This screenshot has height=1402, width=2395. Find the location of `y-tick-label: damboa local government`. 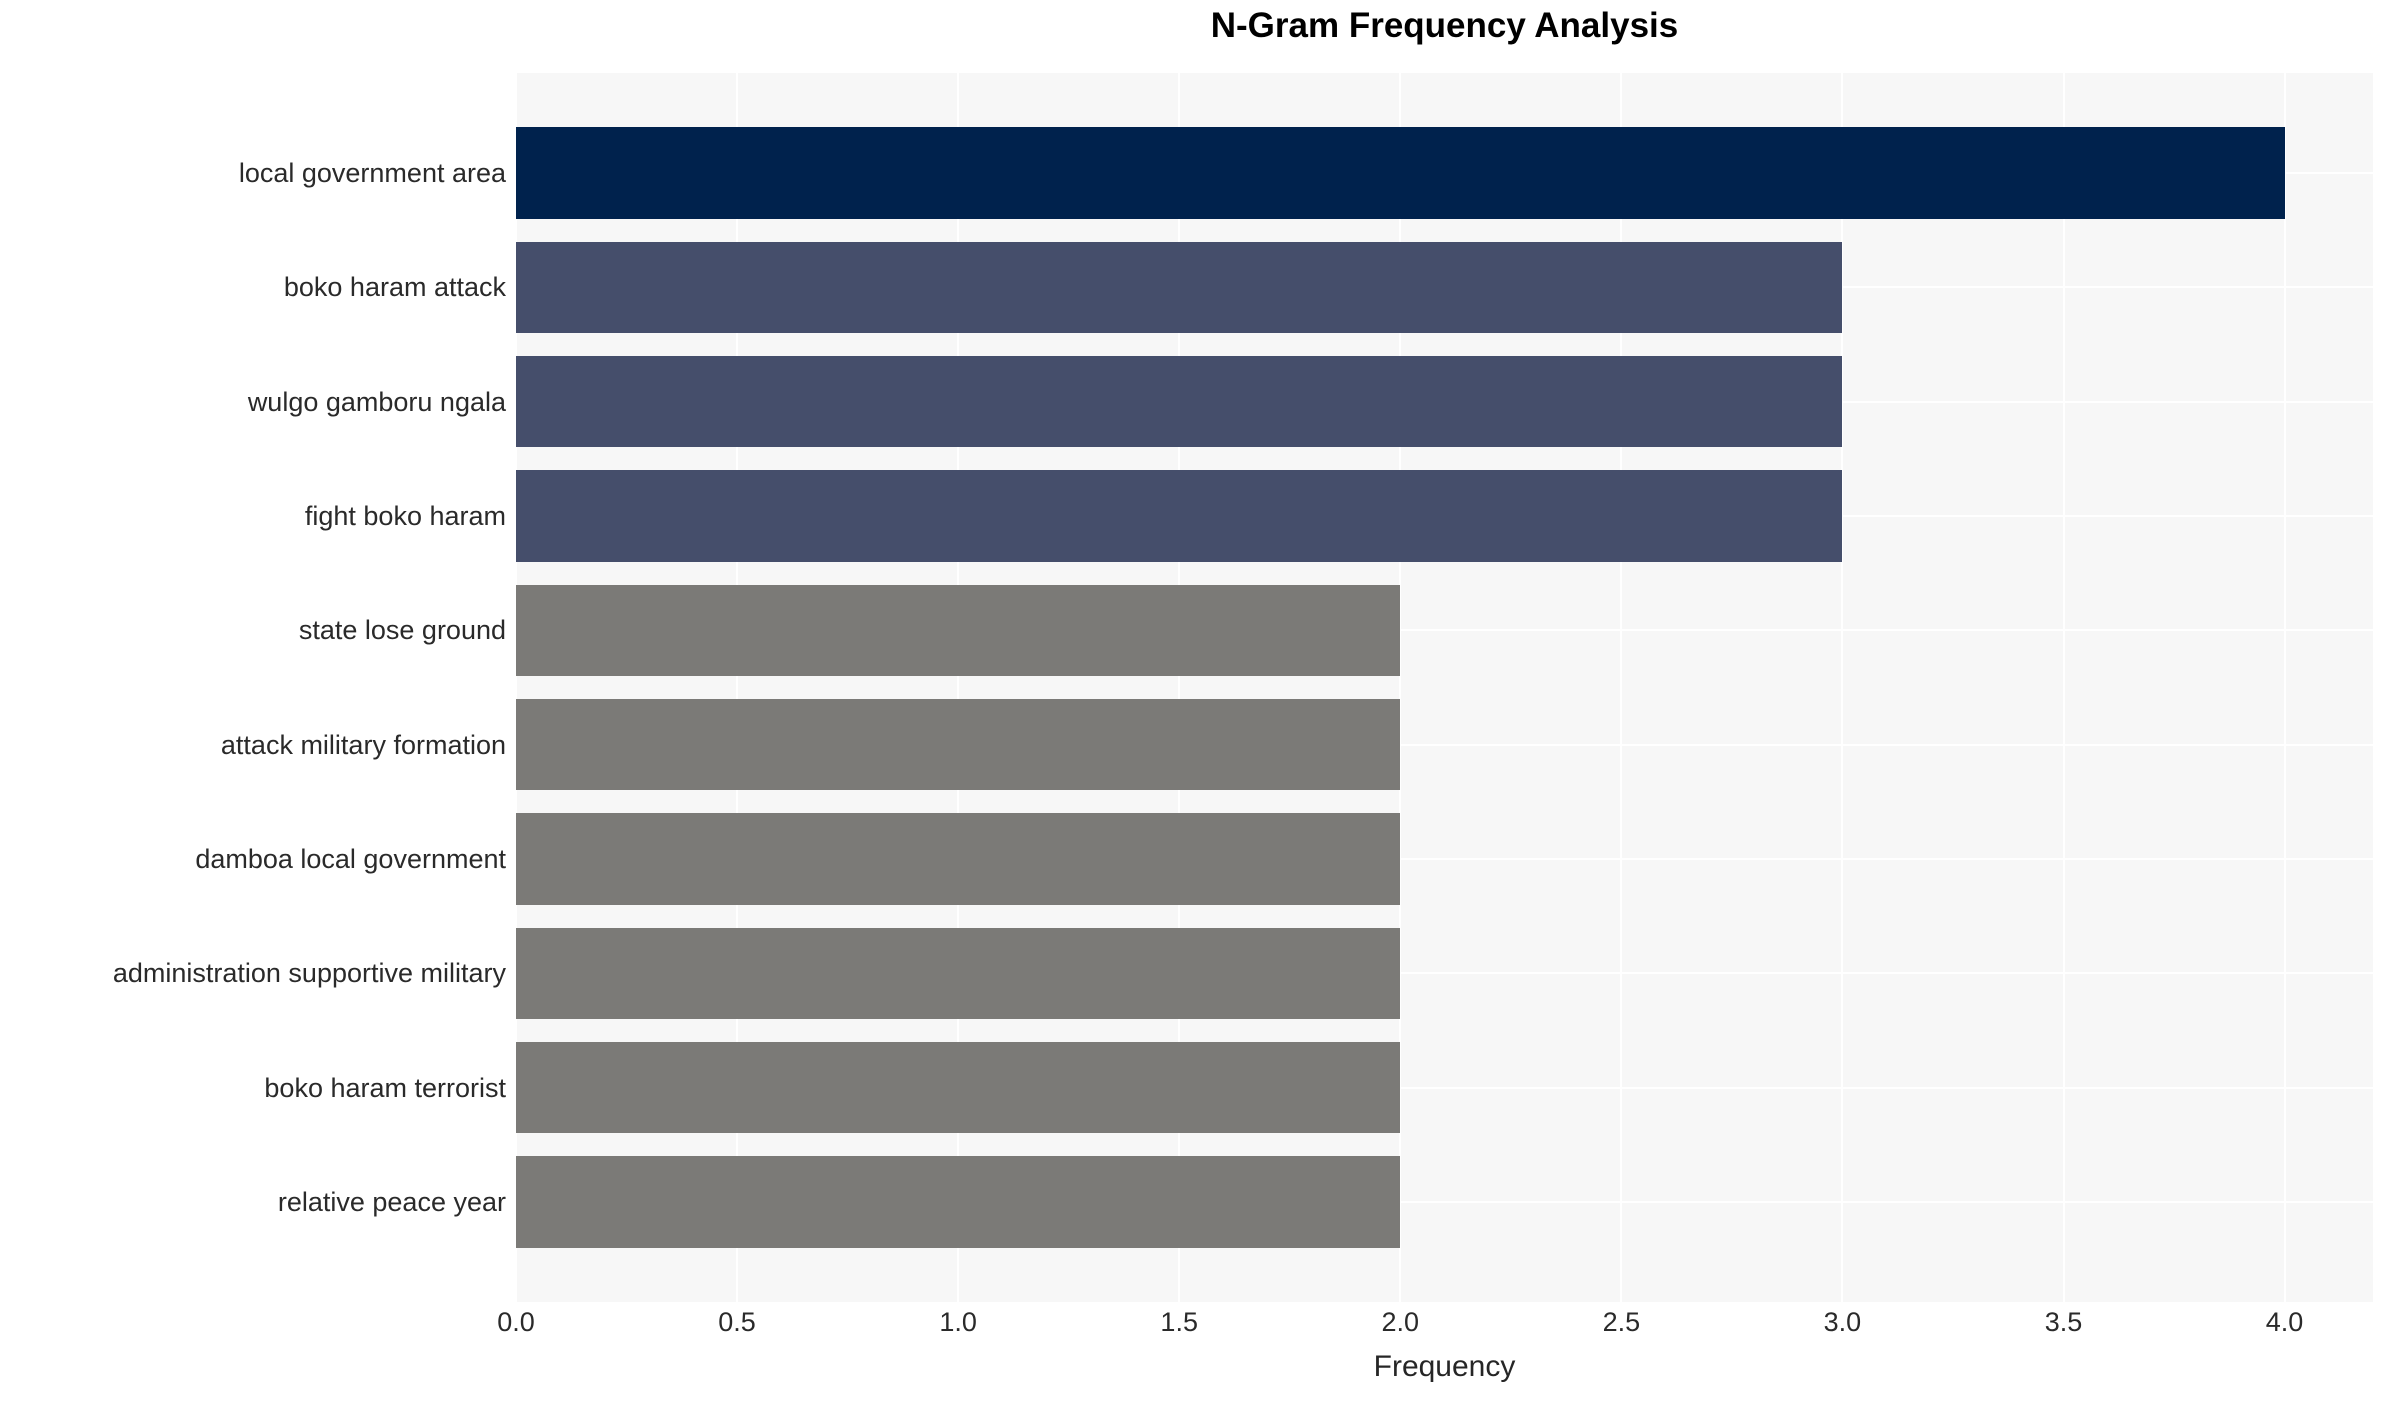

y-tick-label: damboa local government is located at coordinates (350, 858).